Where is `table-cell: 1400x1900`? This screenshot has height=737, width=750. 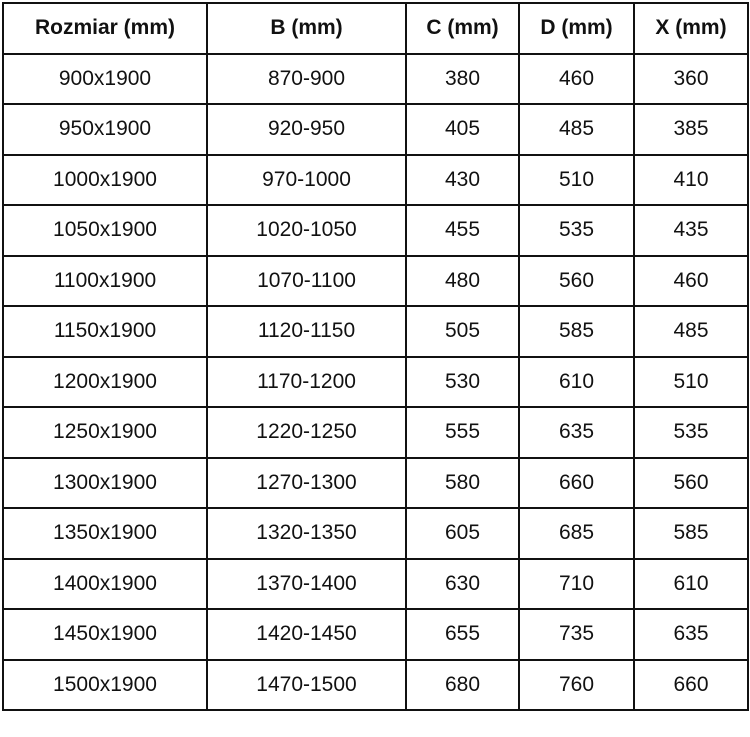
table-cell: 1400x1900 is located at coordinates (105, 583).